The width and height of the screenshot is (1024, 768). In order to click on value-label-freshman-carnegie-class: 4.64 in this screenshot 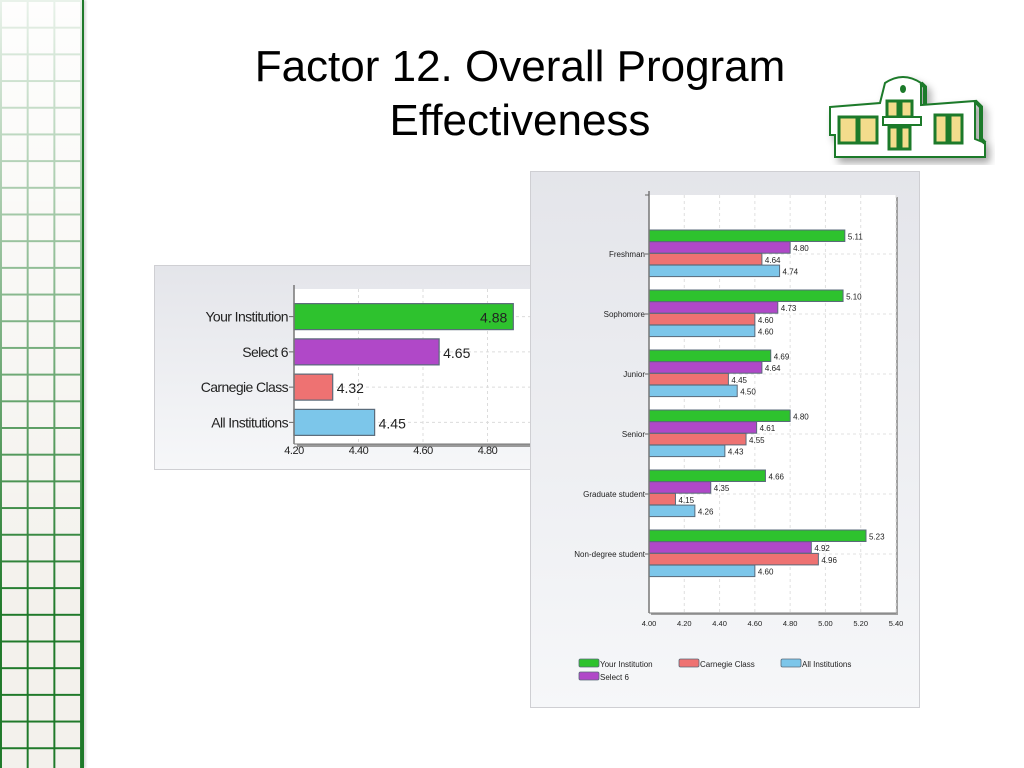, I will do `click(773, 260)`.